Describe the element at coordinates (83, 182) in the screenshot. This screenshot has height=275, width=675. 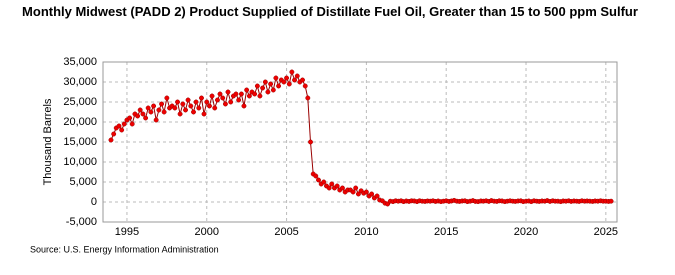
I see `y-tick-label: 5,000` at that location.